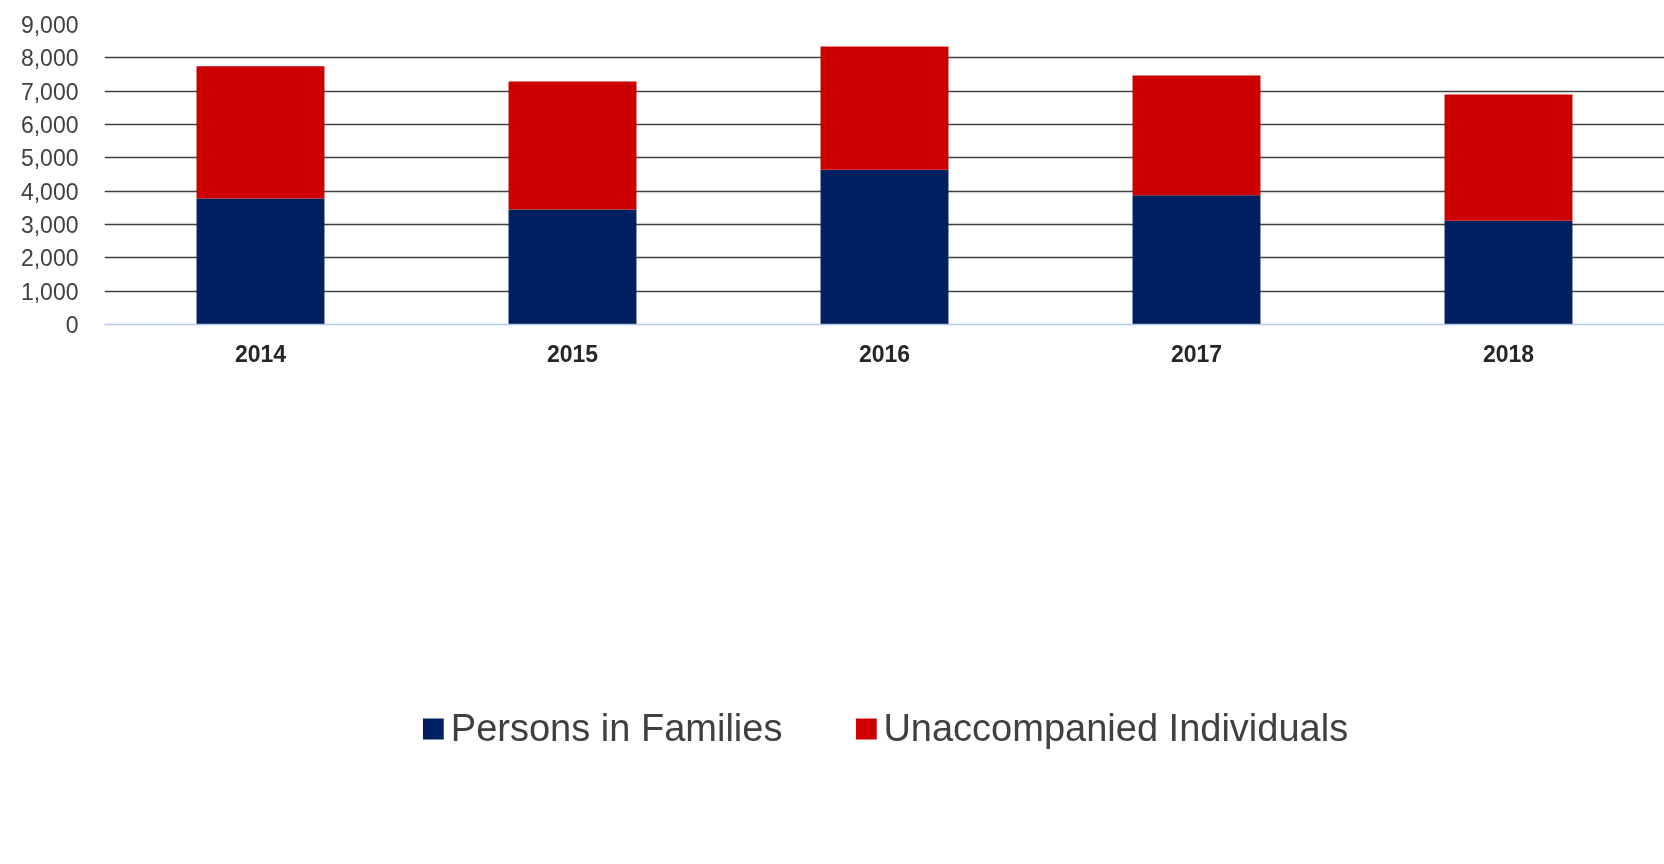  I want to click on y-tick-label: 8,000, so click(49, 58).